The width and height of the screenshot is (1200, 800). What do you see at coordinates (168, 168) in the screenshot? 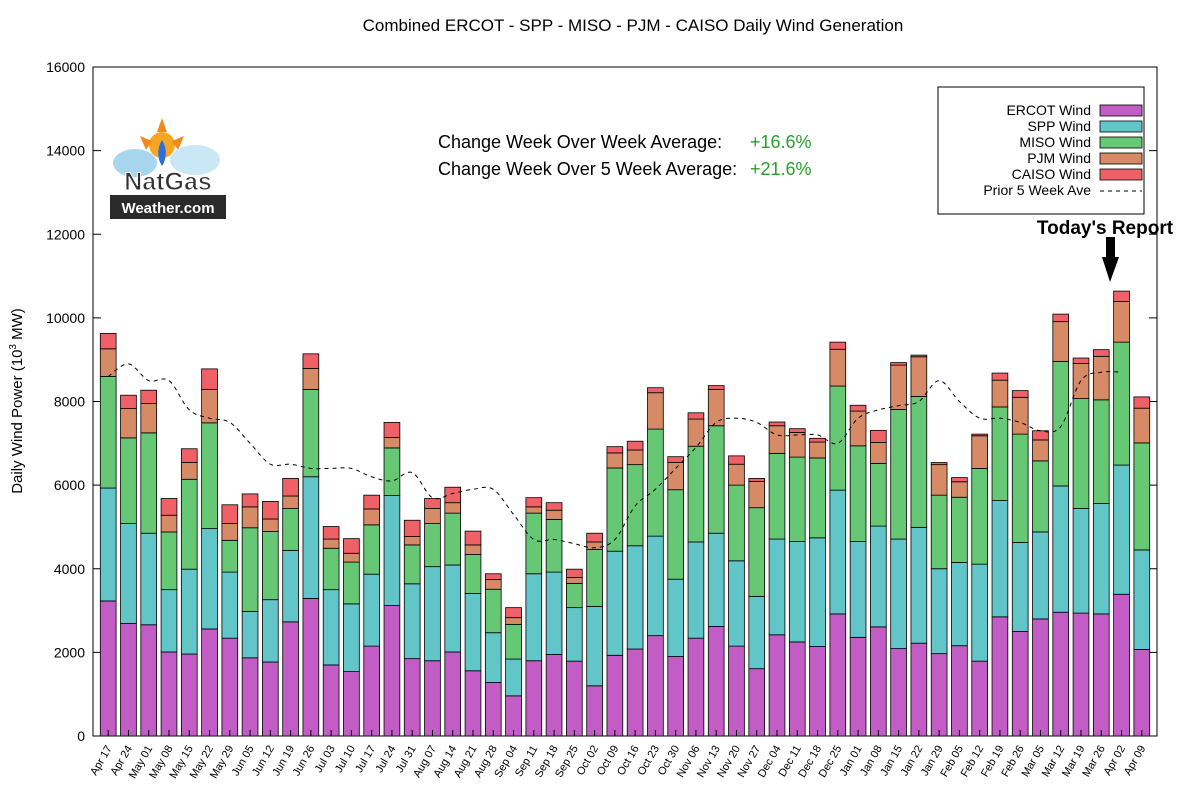
I see `natgasweather-logo: NatGas Weather.com` at bounding box center [168, 168].